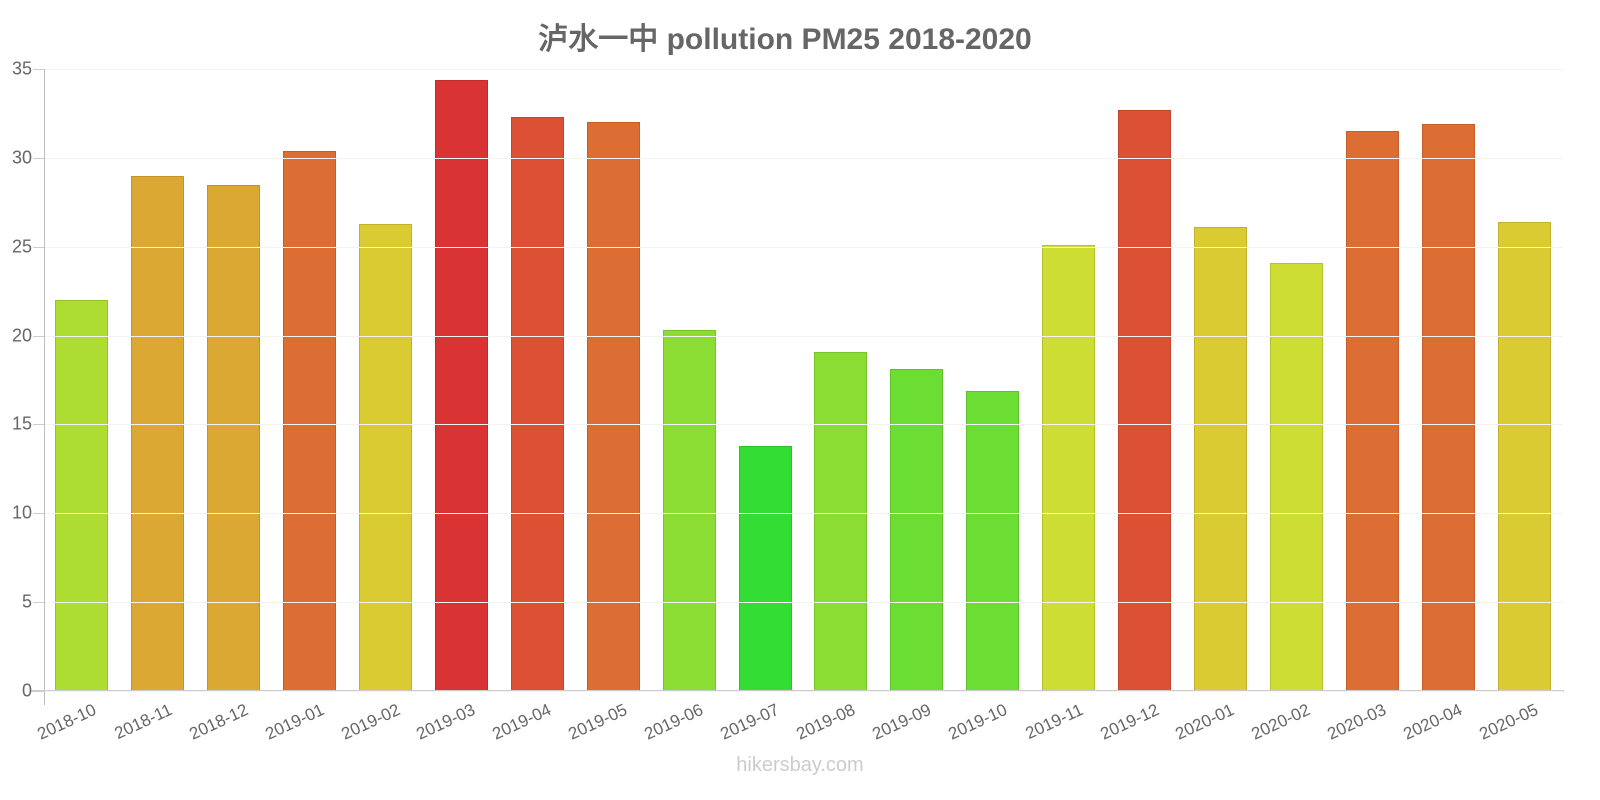  Describe the element at coordinates (1129, 722) in the screenshot. I see `x-tick-label: 2019-12` at that location.